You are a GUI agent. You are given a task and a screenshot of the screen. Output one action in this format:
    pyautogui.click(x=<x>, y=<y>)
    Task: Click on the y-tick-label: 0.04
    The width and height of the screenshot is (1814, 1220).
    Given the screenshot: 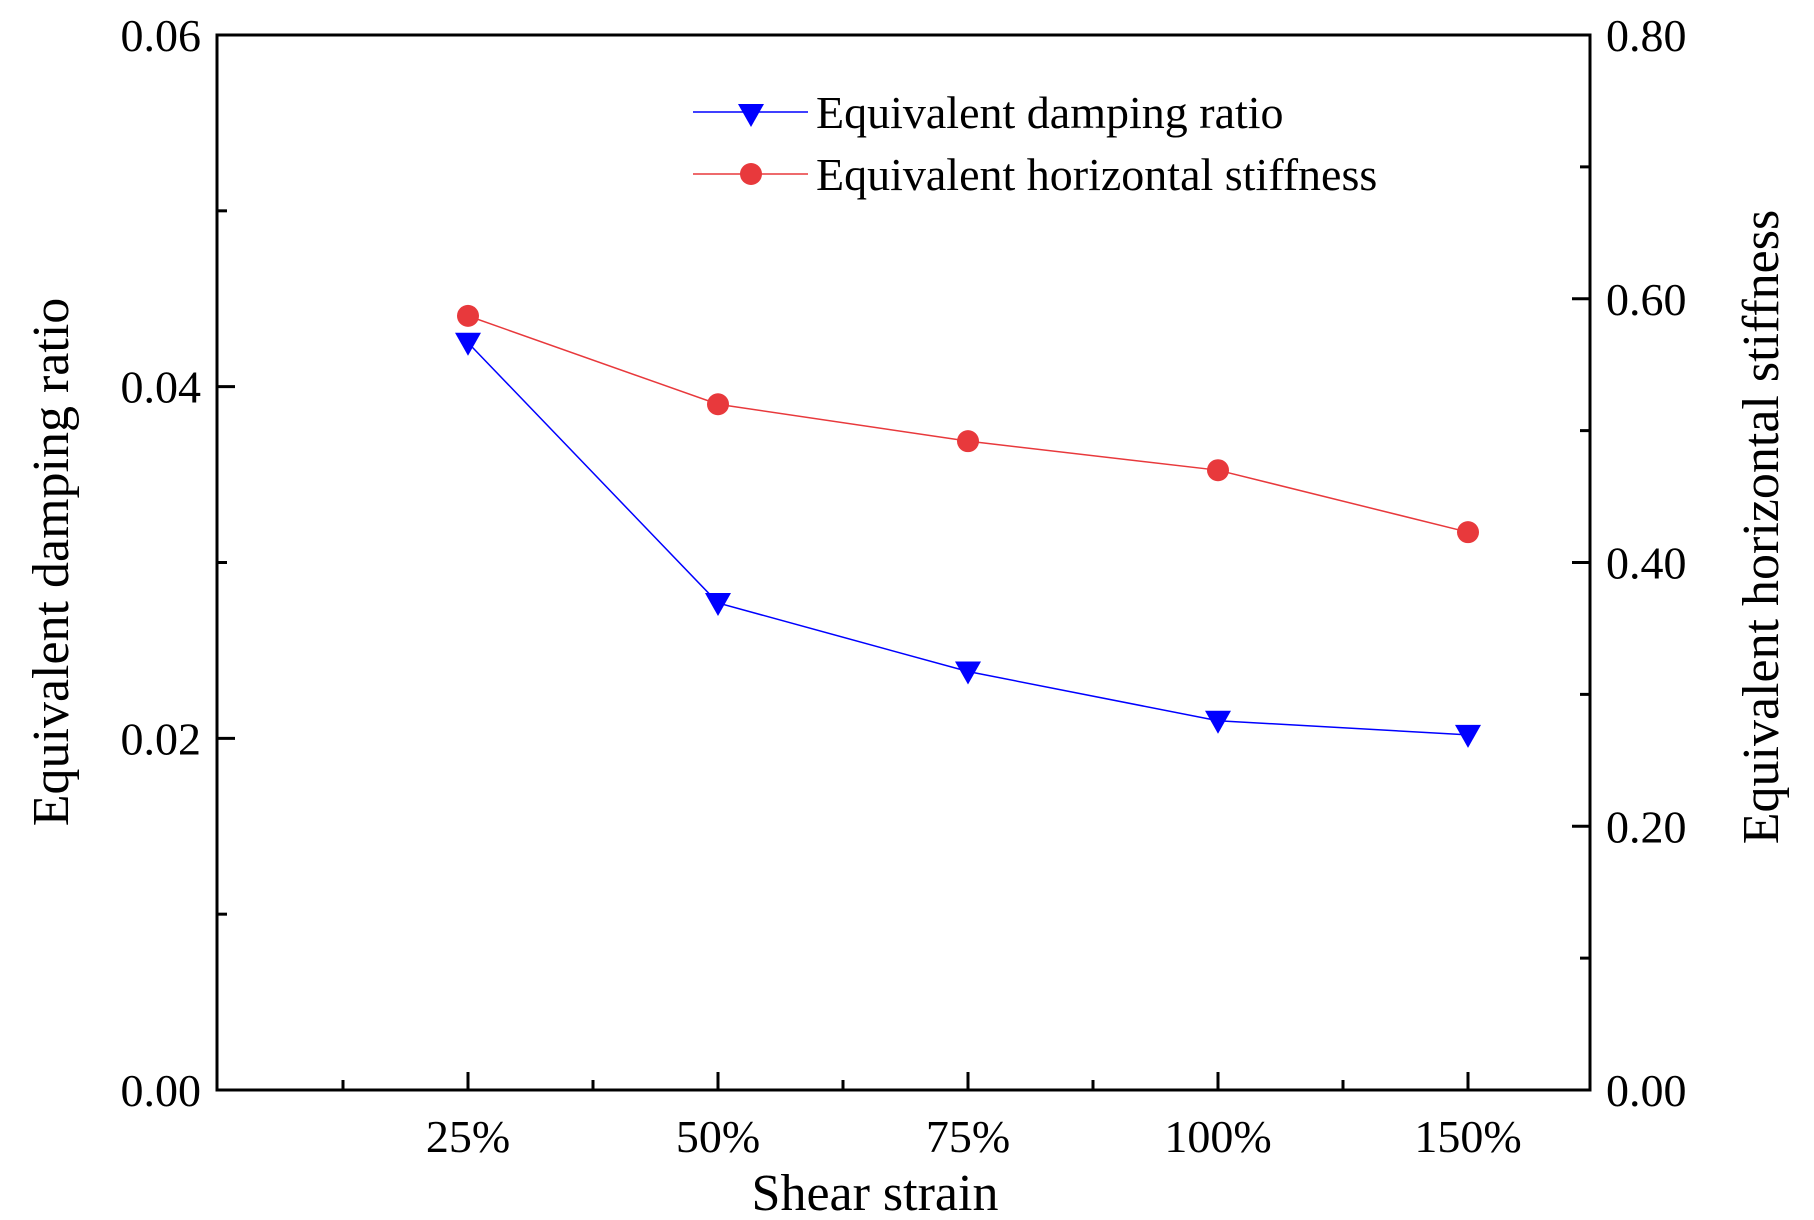 What is the action you would take?
    pyautogui.click(x=161, y=387)
    